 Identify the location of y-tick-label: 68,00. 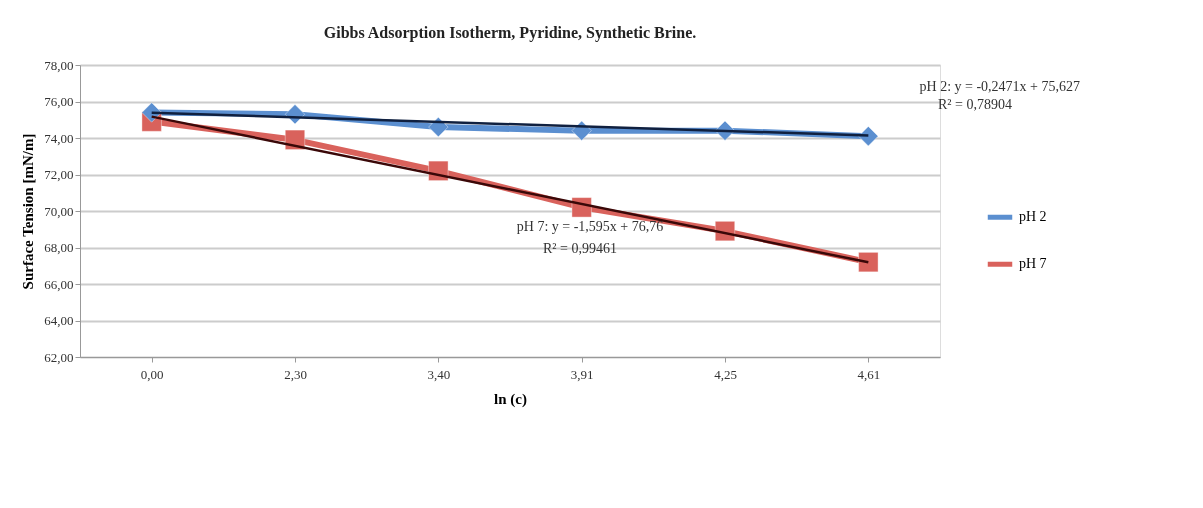
(59, 247).